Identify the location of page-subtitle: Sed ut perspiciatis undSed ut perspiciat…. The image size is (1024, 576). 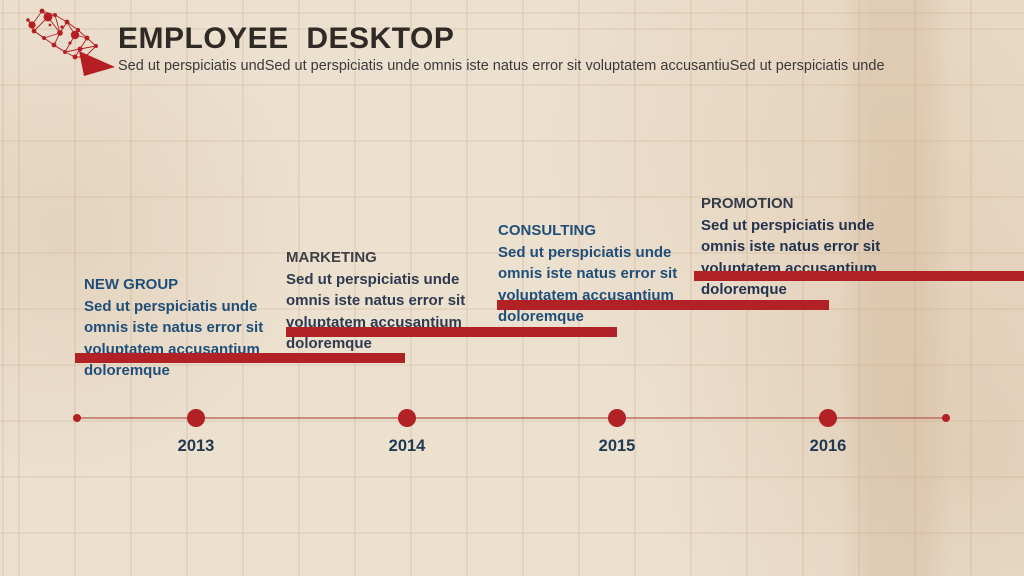
(501, 66).